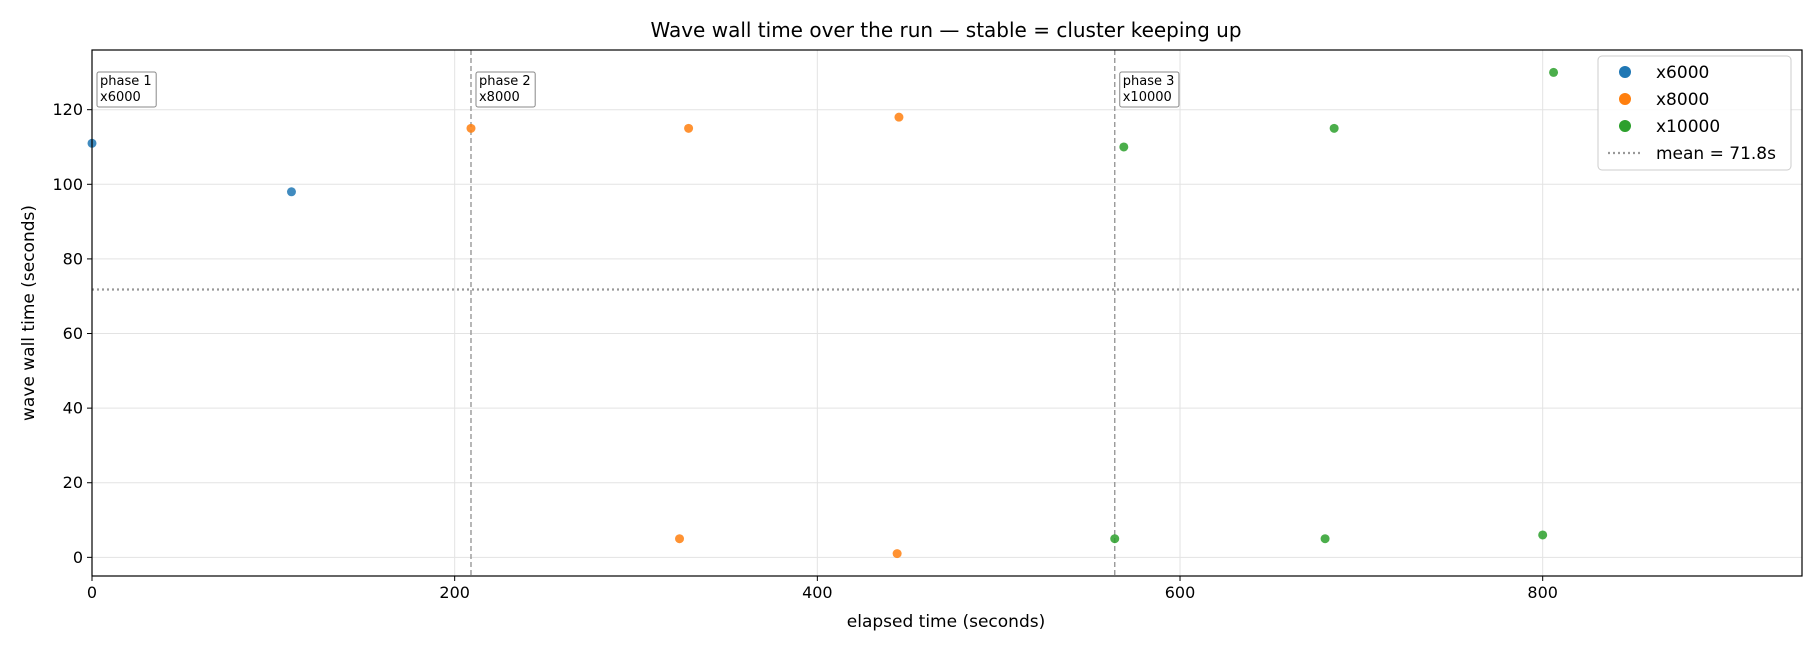 Image resolution: width=1820 pixels, height=650 pixels. Describe the element at coordinates (946, 622) in the screenshot. I see `x-axis-label: elapsed time (seconds)` at that location.